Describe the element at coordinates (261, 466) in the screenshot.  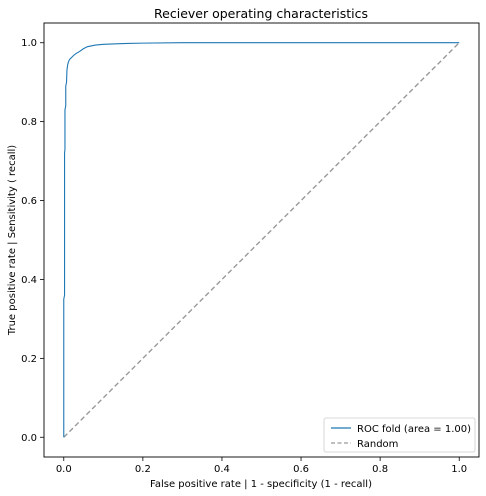
I see `x-axis-ticks: 0.0 0.2 0.4 0.6 0.8 1.0` at that location.